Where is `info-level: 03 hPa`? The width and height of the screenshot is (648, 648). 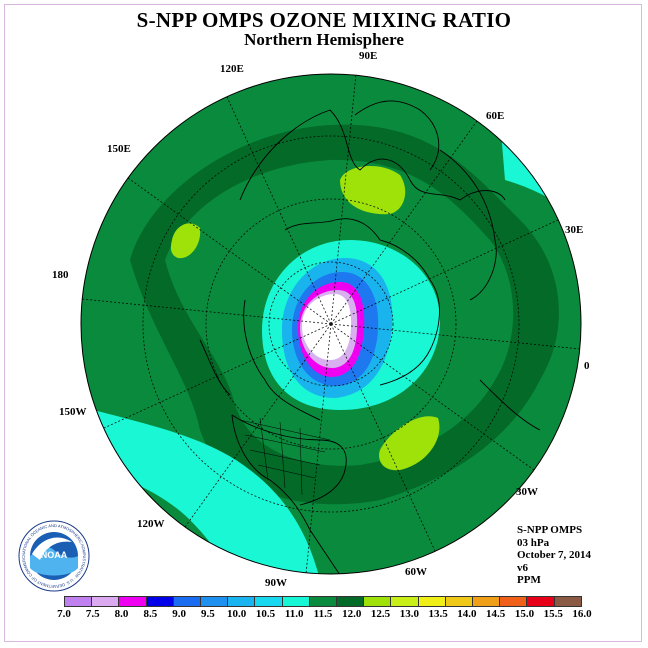
info-level: 03 hPa is located at coordinates (533, 542).